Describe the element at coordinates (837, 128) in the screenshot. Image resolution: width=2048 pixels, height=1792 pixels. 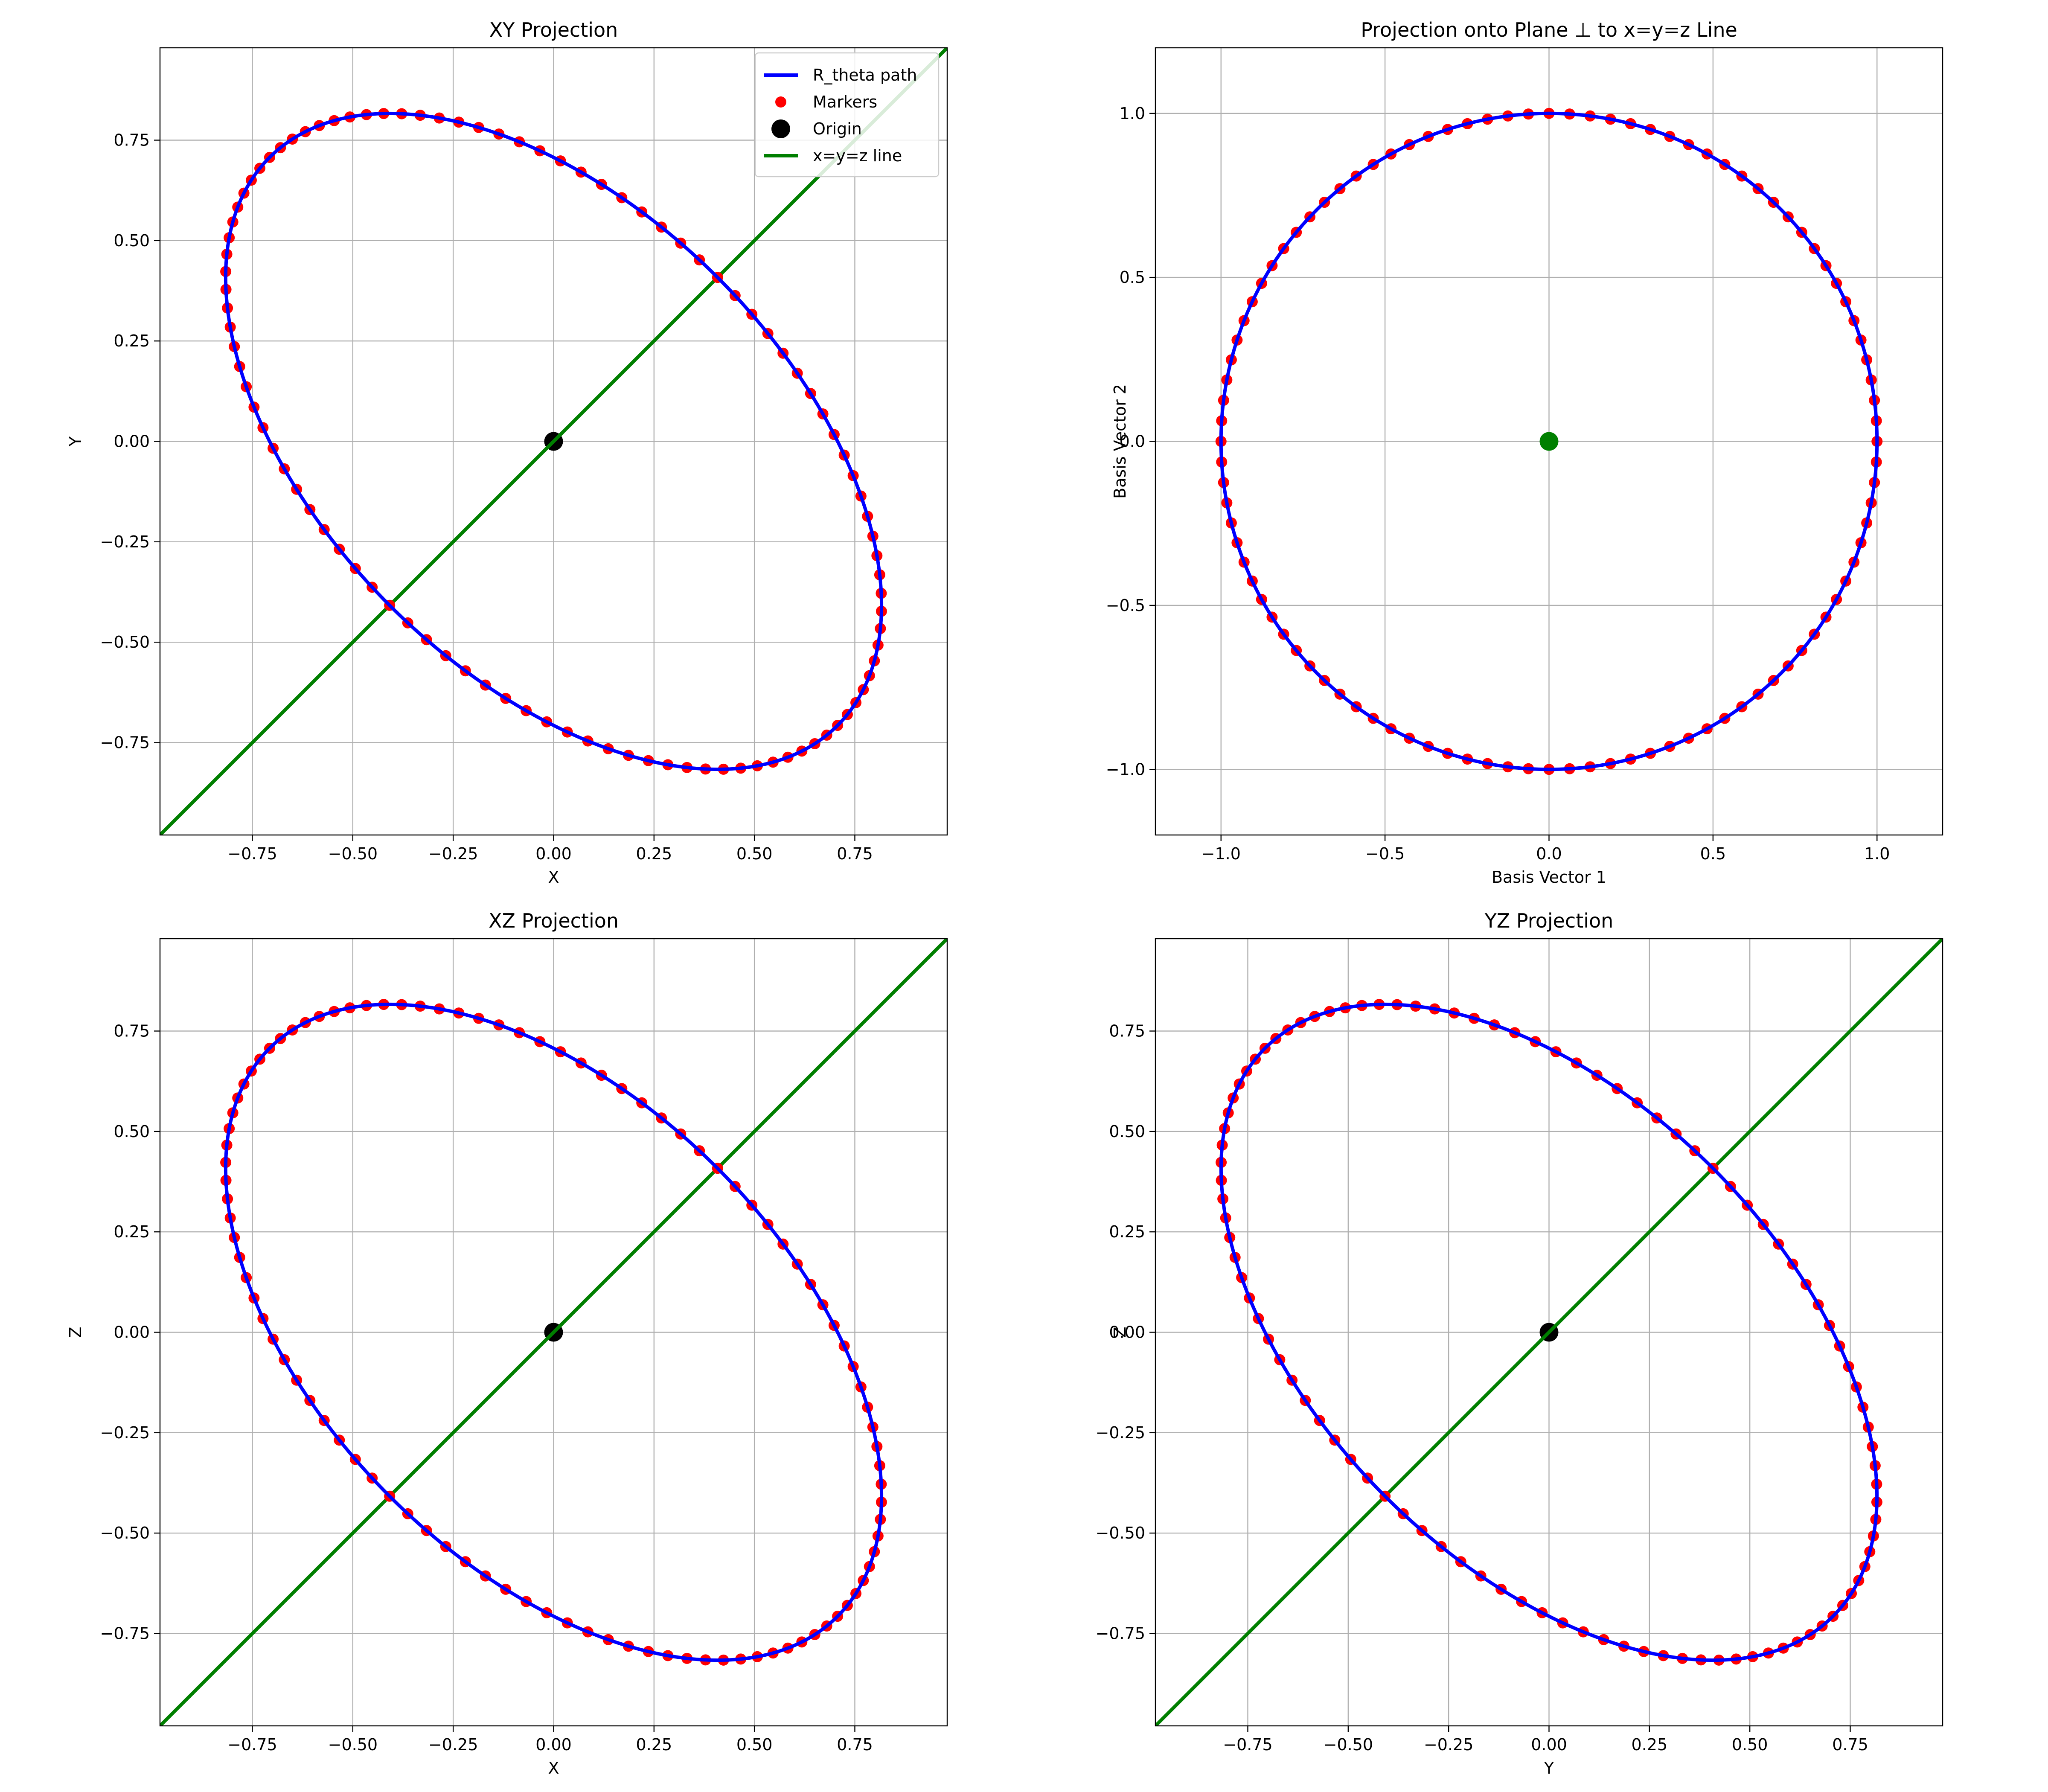
I see `legend-label: Origin` at that location.